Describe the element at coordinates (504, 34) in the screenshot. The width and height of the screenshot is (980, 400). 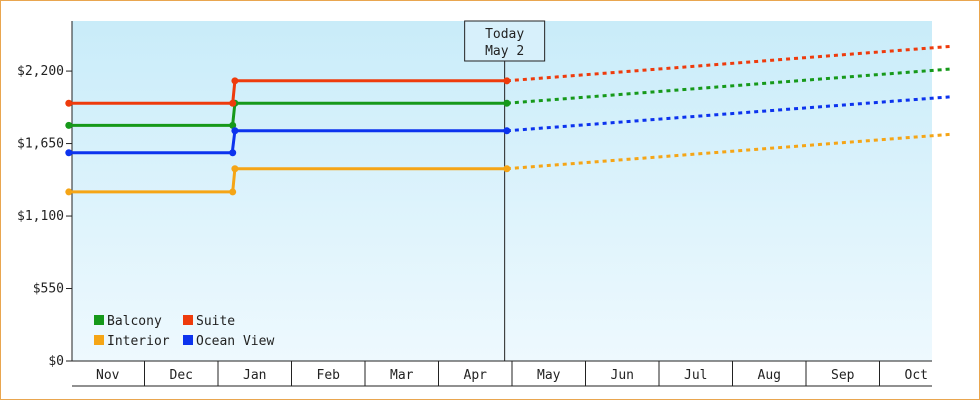
I see `today-label-title: Today` at that location.